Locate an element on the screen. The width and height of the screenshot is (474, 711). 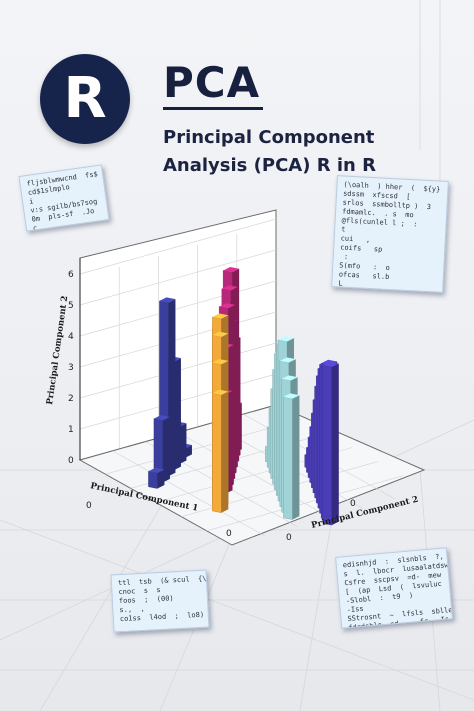
y-tick-label: 4 is located at coordinates (71, 337).